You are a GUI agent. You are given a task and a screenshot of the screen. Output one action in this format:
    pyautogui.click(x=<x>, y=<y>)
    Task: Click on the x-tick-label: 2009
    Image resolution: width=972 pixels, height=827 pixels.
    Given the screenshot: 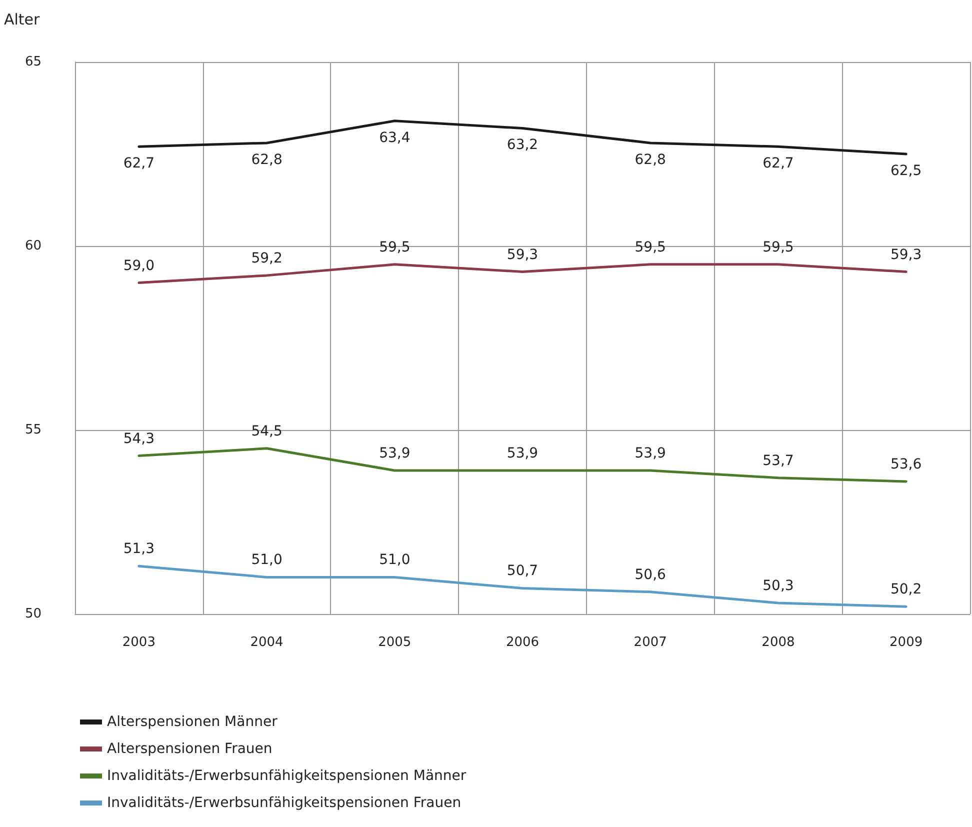 What is the action you would take?
    pyautogui.click(x=906, y=642)
    